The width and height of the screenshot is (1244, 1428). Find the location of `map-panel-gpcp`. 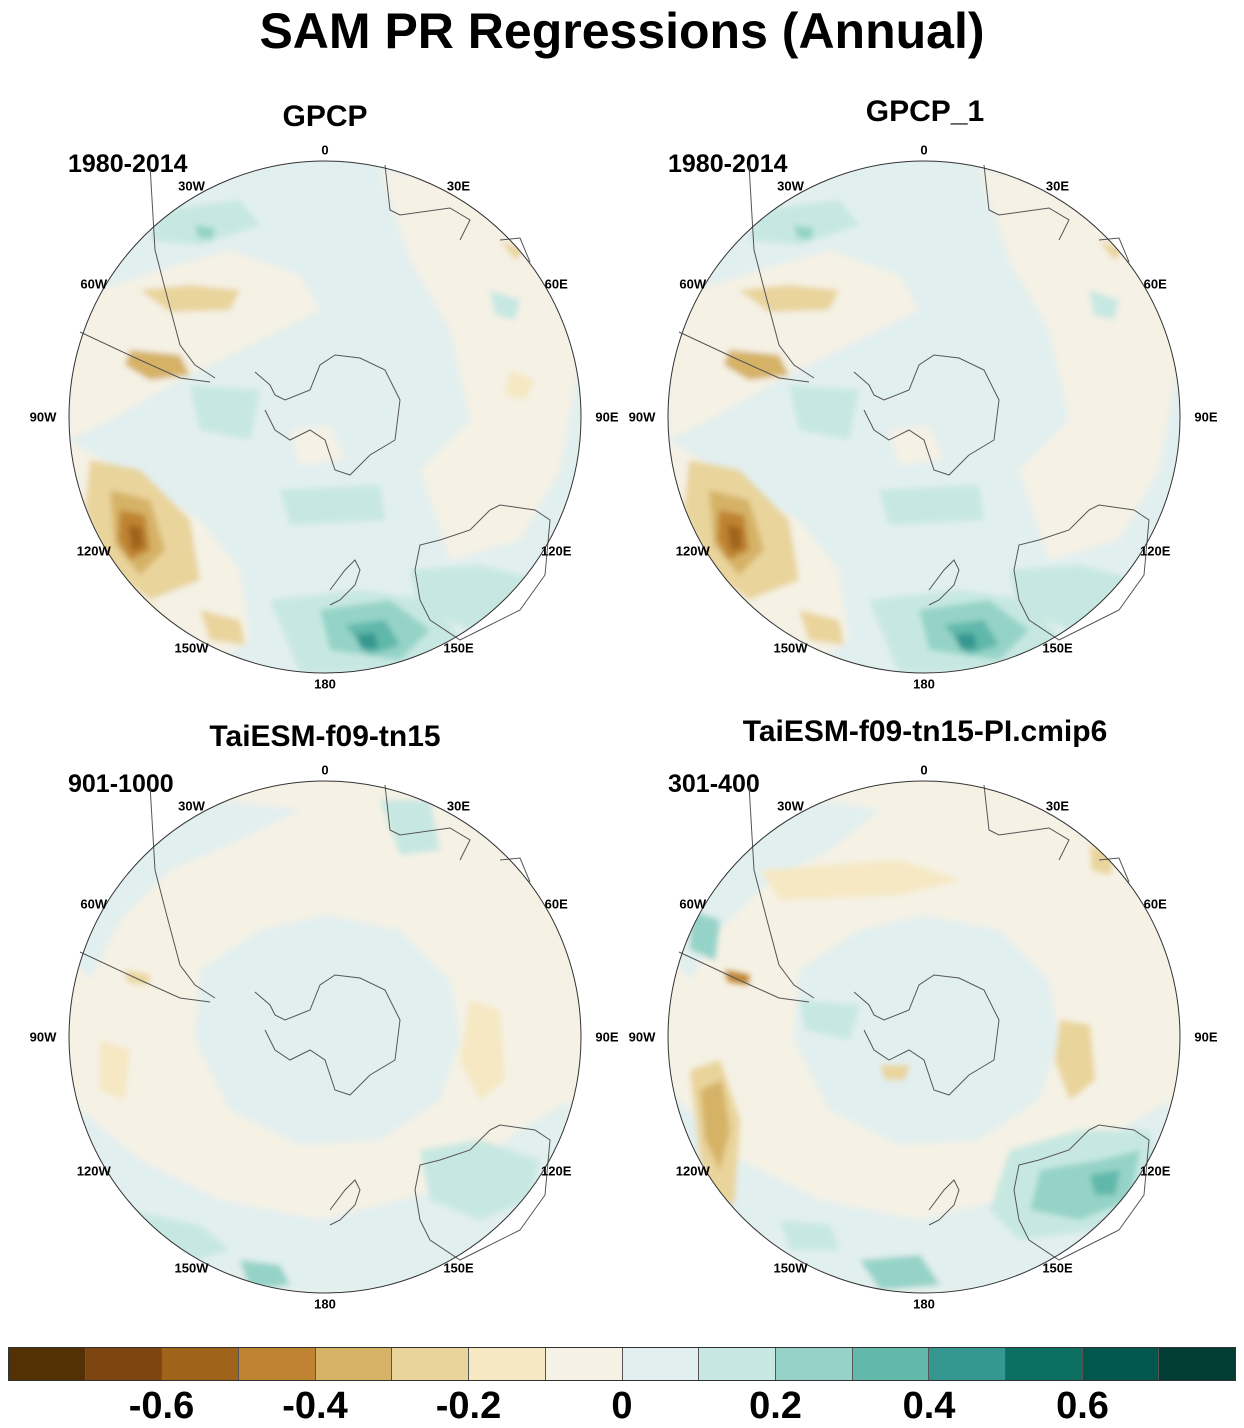

map-panel-gpcp is located at coordinates (325, 417).